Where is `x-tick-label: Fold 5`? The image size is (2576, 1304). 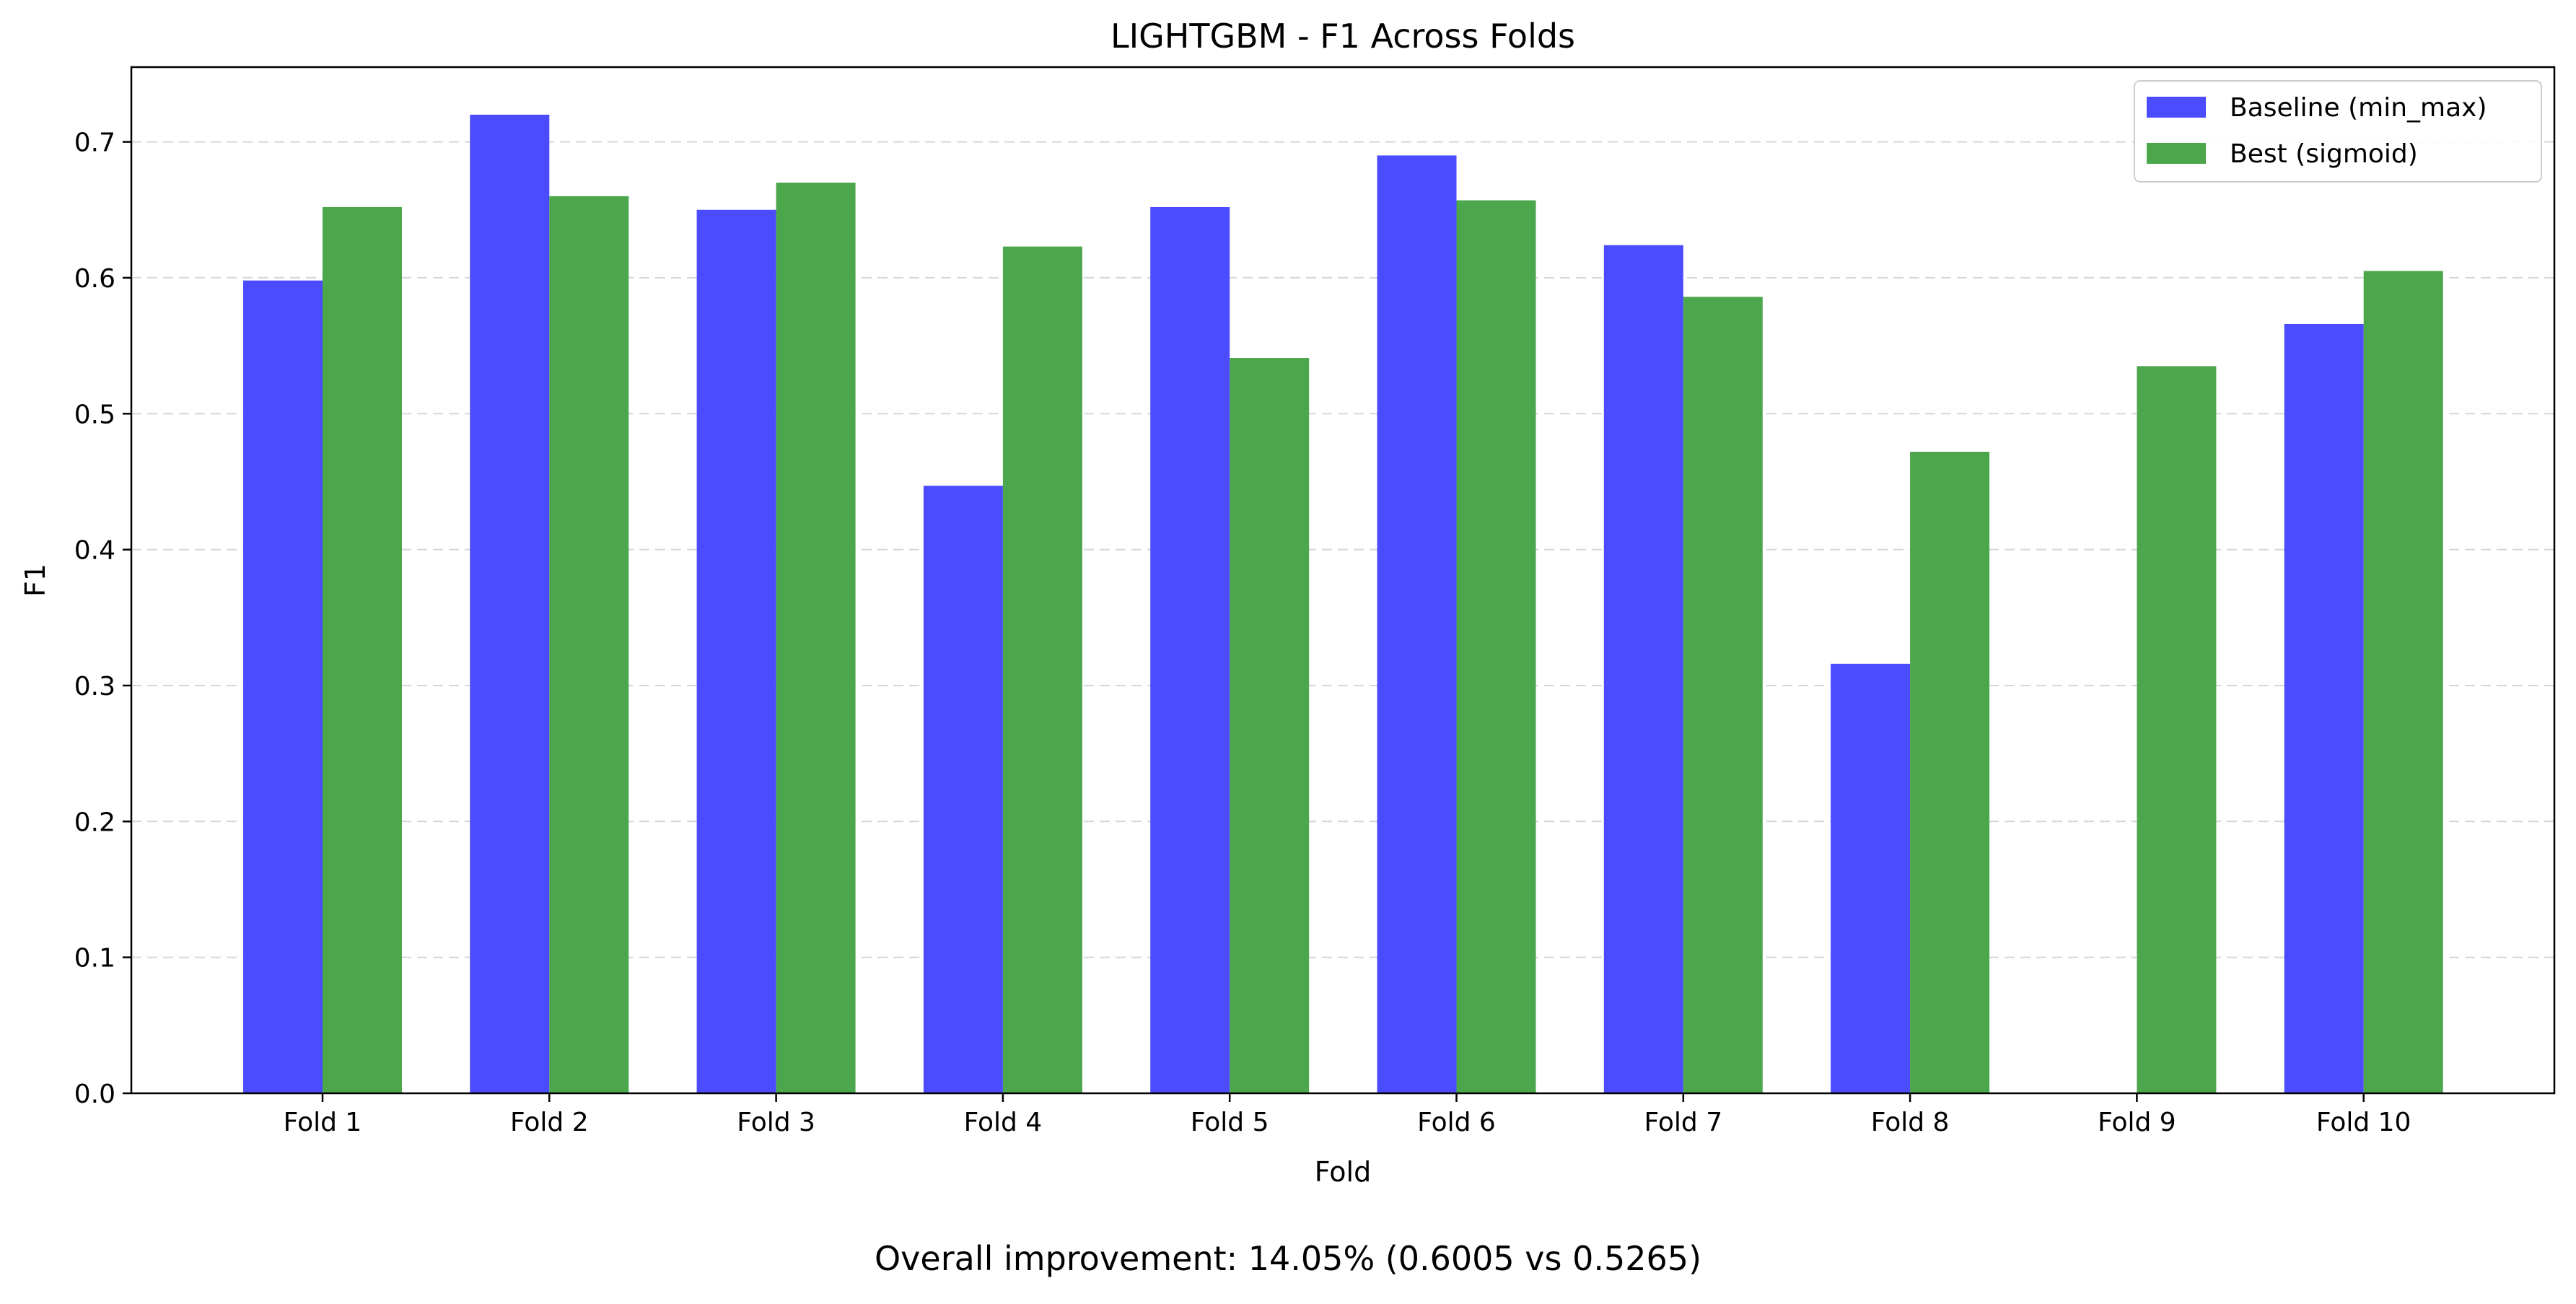 x-tick-label: Fold 5 is located at coordinates (1230, 1122).